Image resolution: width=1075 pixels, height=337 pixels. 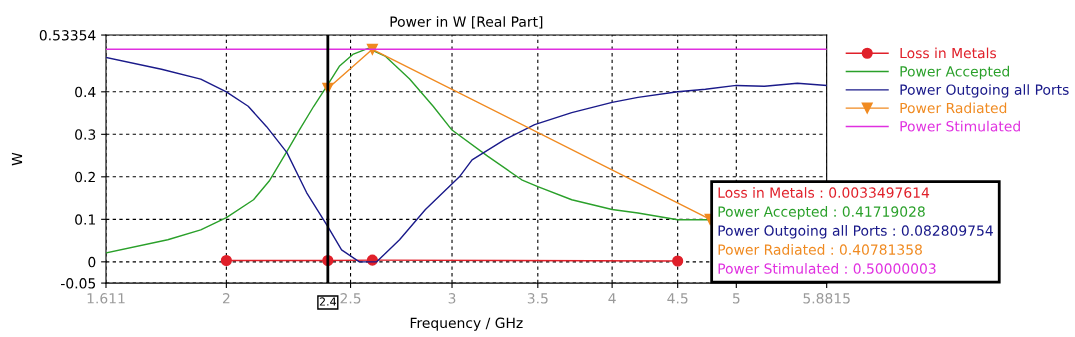 What do you see at coordinates (537, 298) in the screenshot?
I see `x-tick-label: 3.5` at bounding box center [537, 298].